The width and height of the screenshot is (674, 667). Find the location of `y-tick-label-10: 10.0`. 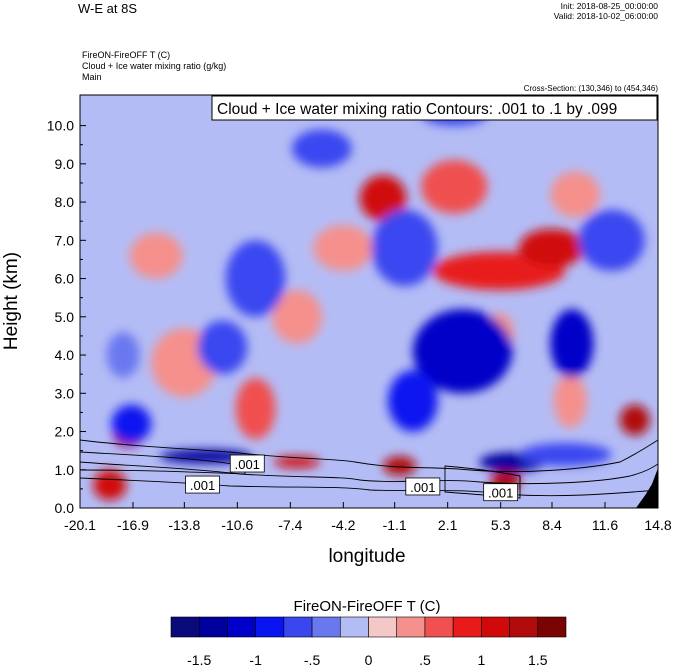

y-tick-label-10: 10.0 is located at coordinates (60, 126).